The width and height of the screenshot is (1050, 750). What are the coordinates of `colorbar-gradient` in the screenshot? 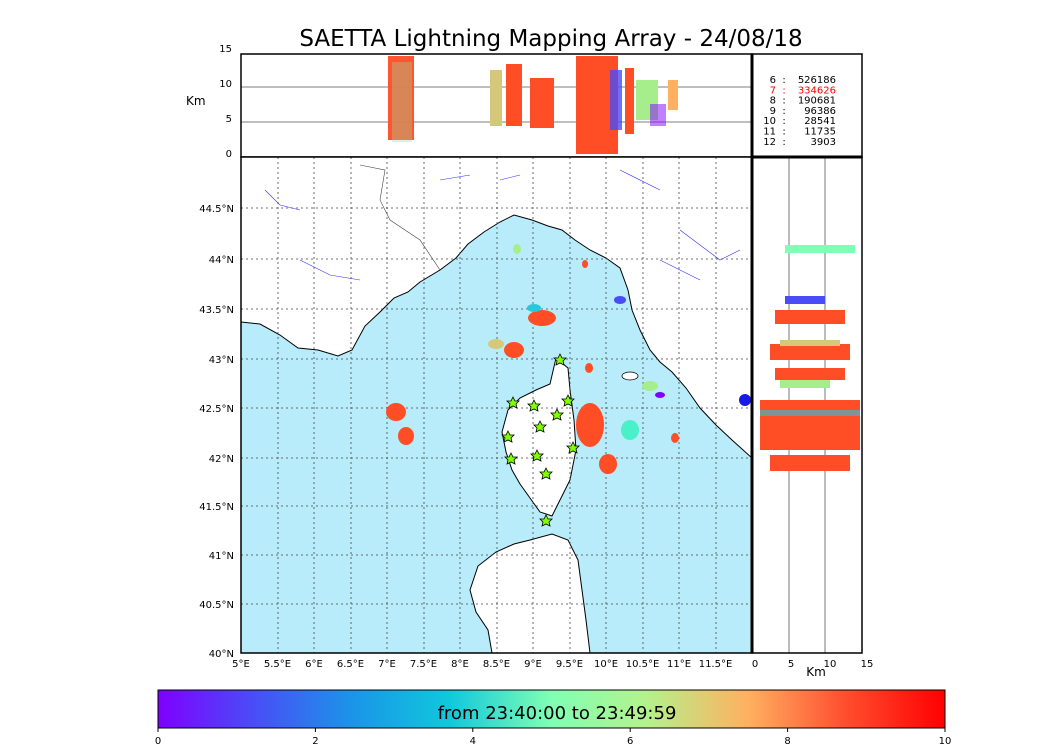 It's located at (551, 709).